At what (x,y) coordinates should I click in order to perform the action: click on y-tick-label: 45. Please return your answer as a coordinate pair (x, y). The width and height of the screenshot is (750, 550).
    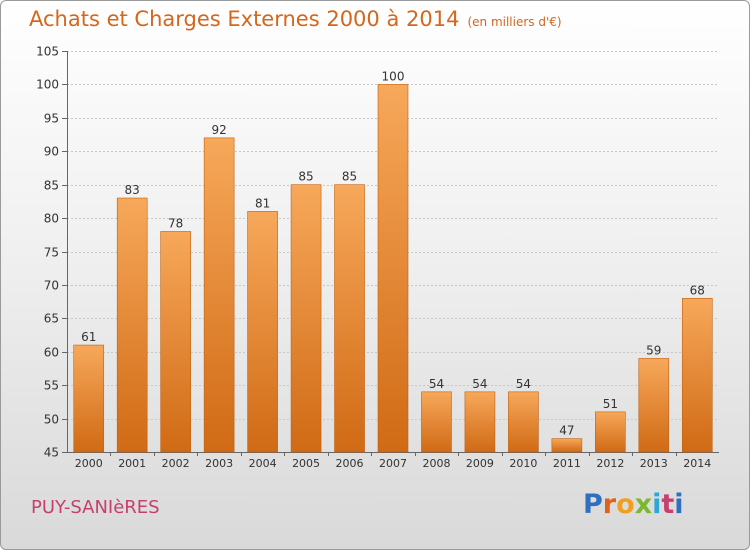
    Looking at the image, I should click on (51, 453).